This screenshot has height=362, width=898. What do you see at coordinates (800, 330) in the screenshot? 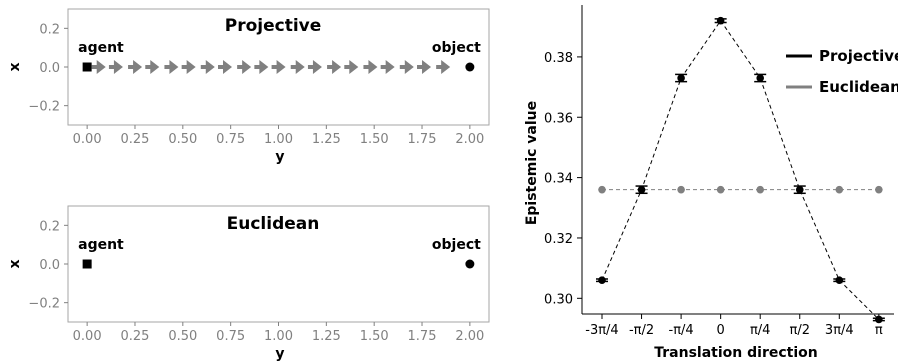
I see `epistemic-x-tick-label: π/2` at bounding box center [800, 330].